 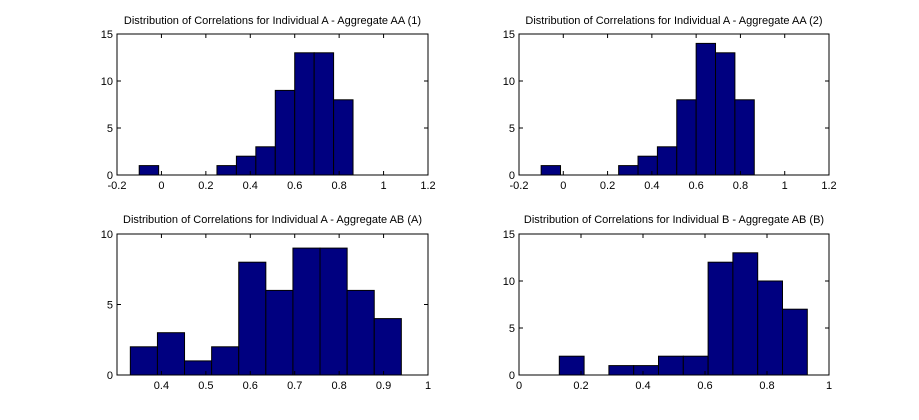 I want to click on x-tick-label: 0.7, so click(x=294, y=386).